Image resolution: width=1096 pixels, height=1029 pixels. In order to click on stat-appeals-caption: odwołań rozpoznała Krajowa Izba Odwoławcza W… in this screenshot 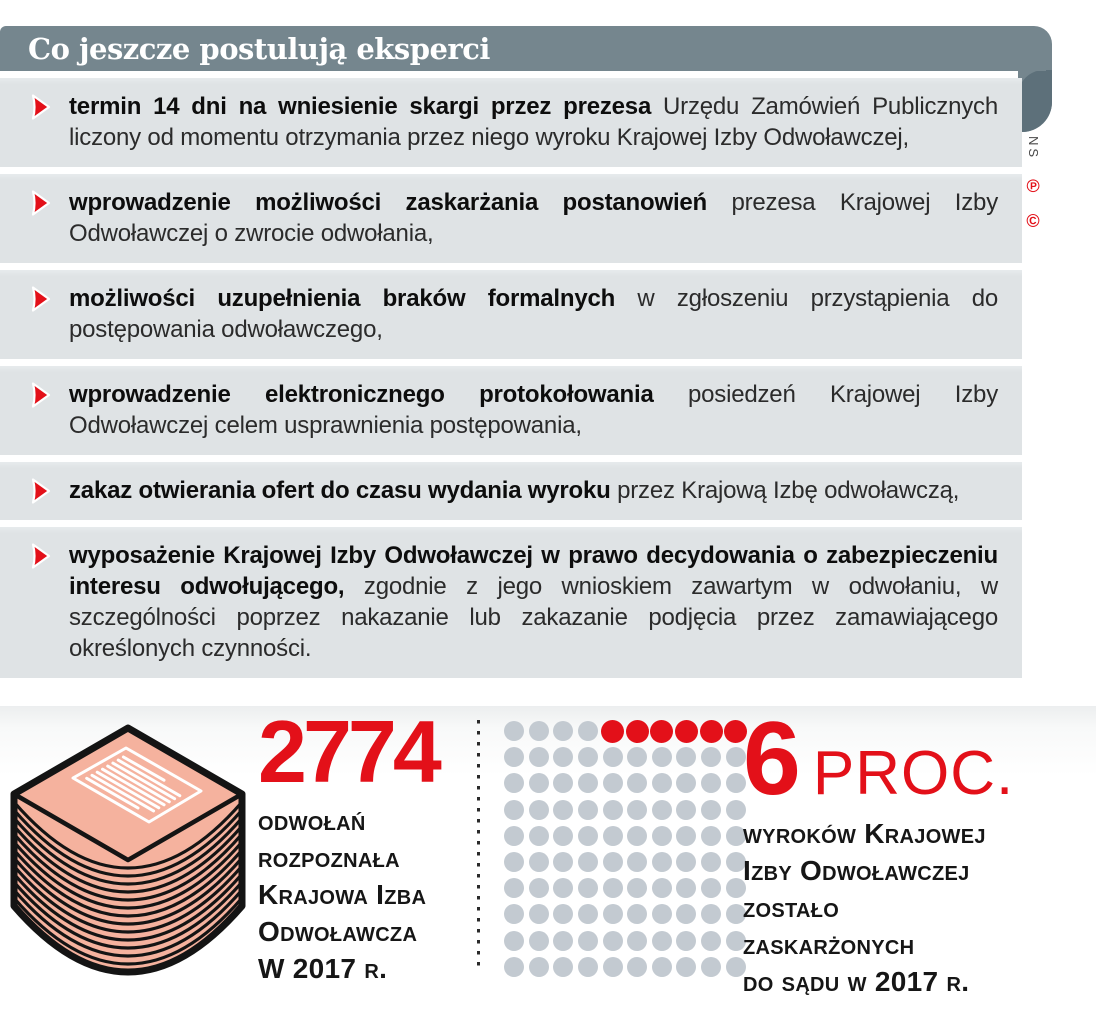, I will do `click(365, 894)`.